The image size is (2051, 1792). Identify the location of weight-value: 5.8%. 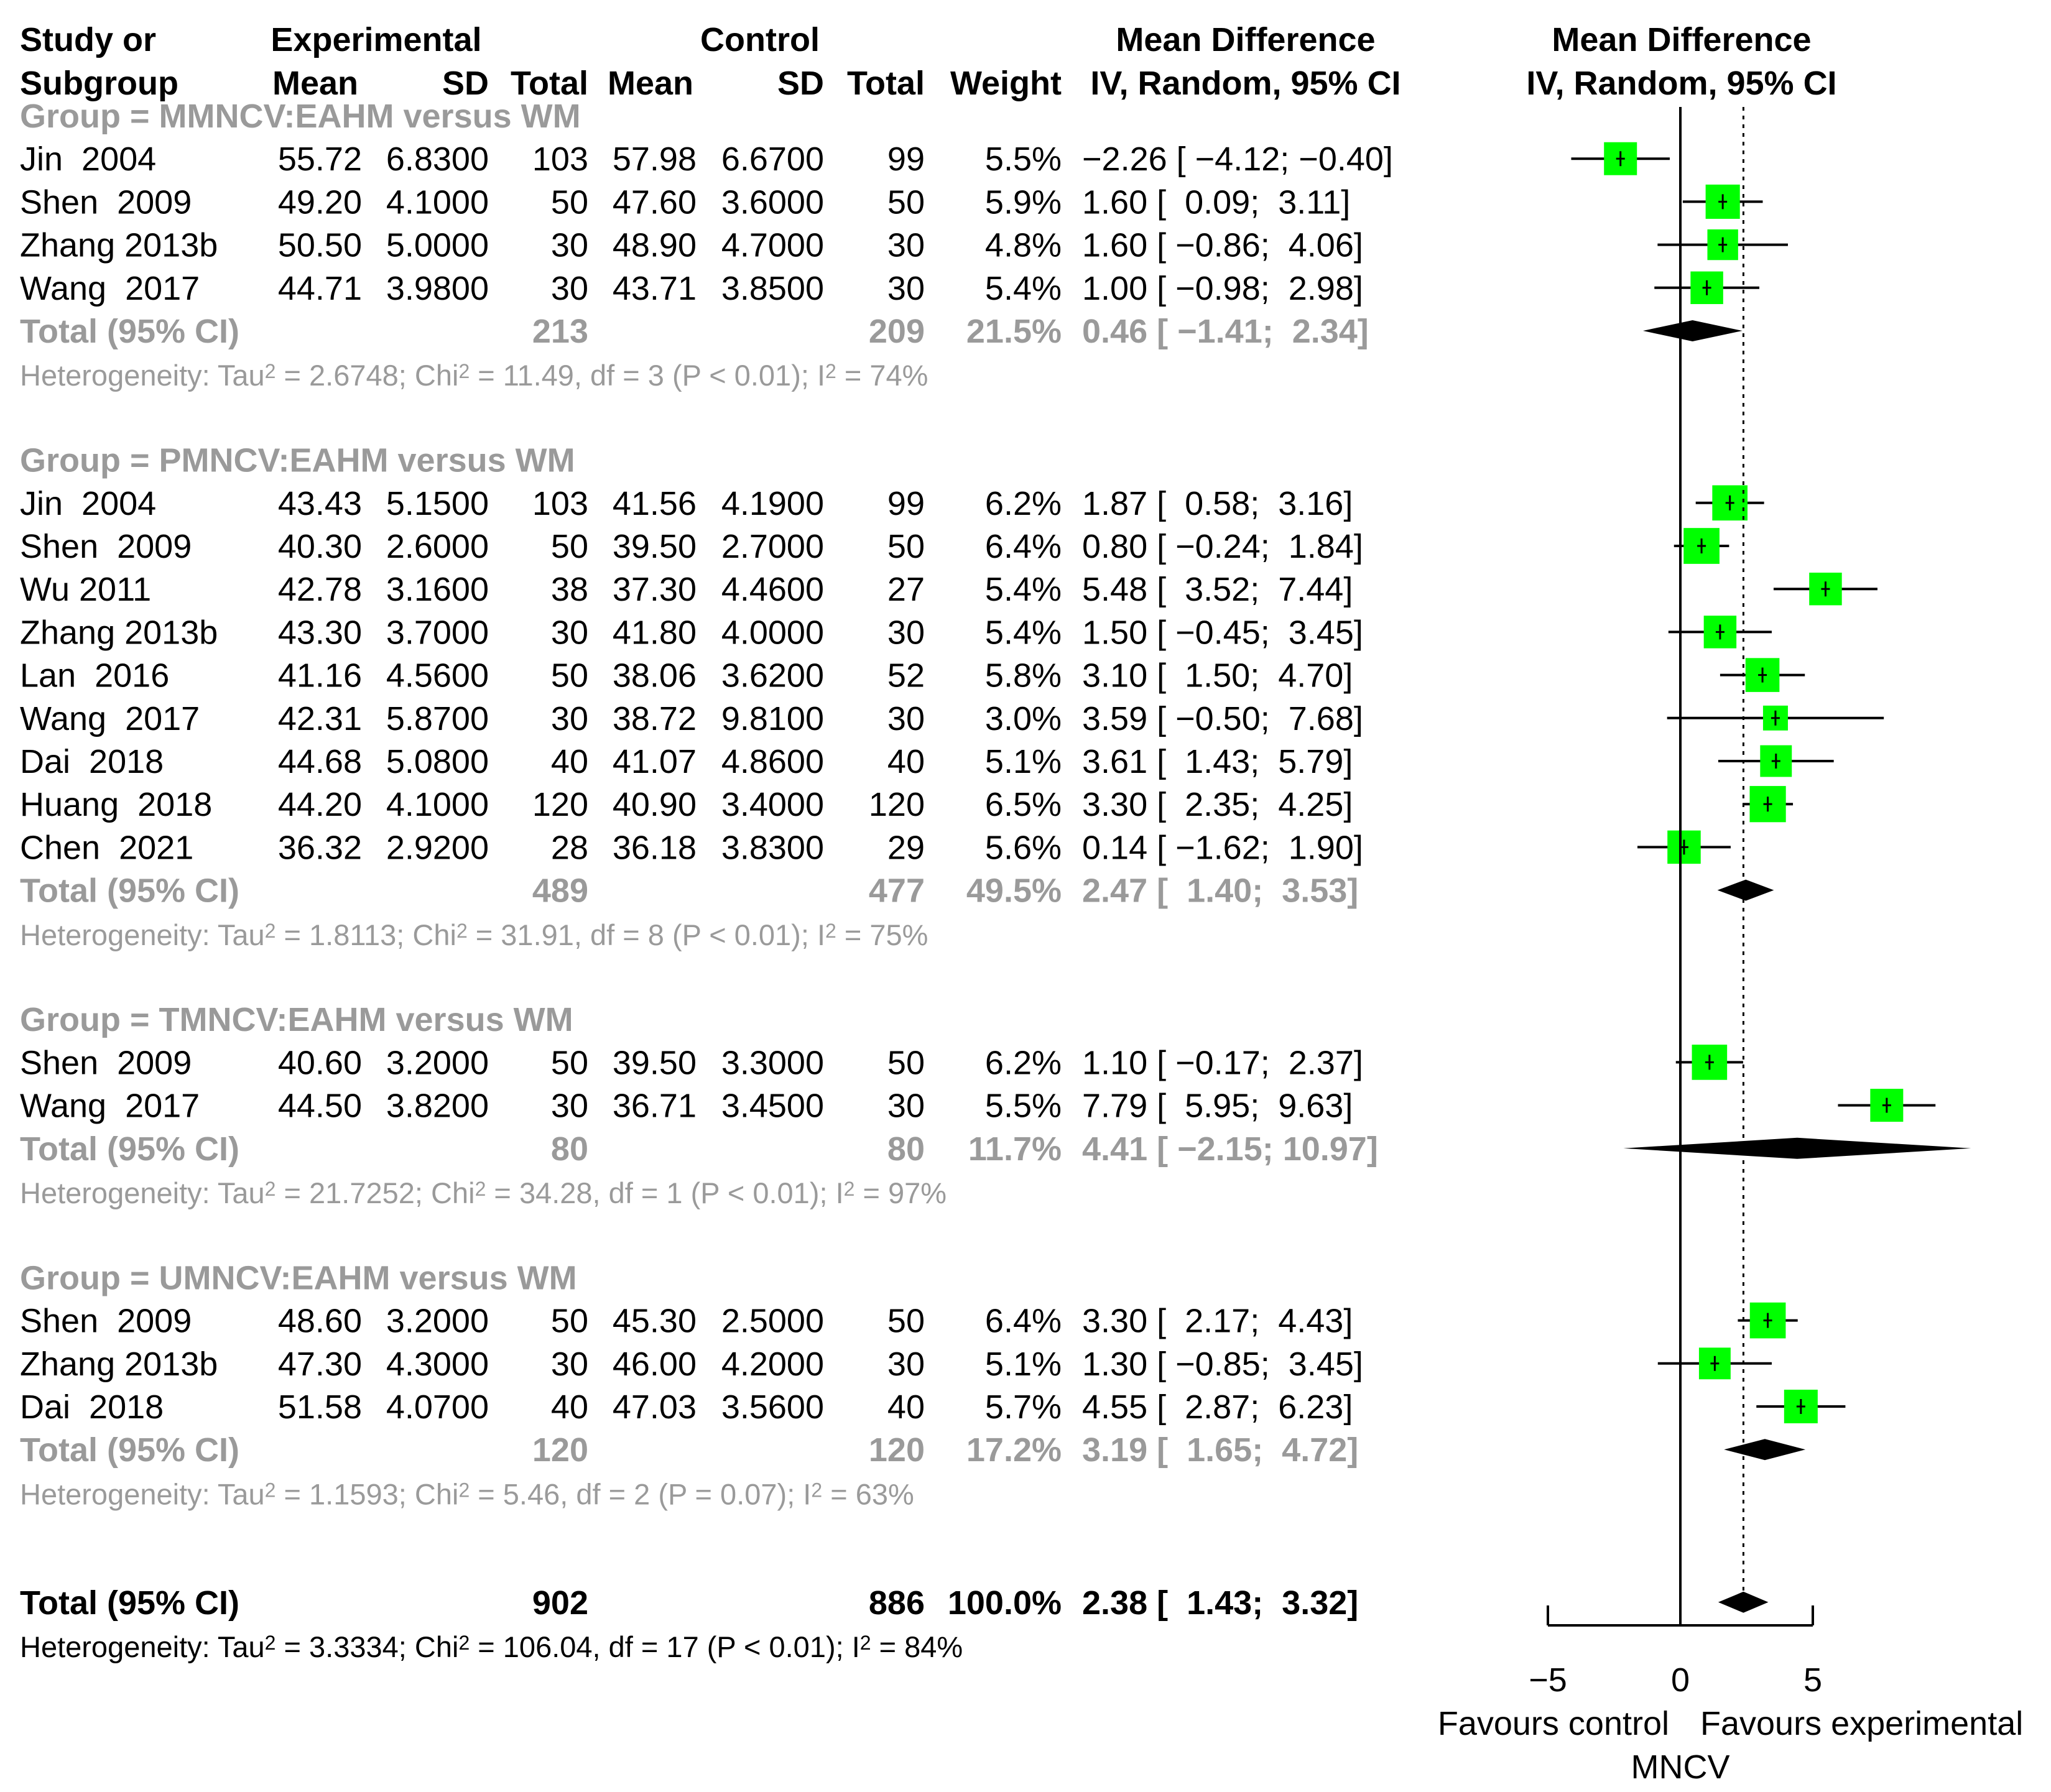
(1023, 676).